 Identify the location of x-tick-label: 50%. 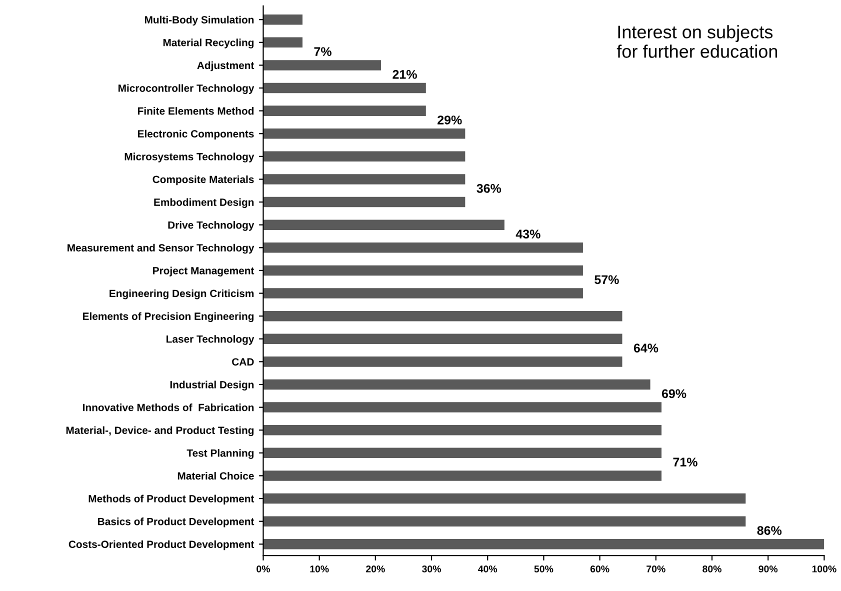
(544, 569).